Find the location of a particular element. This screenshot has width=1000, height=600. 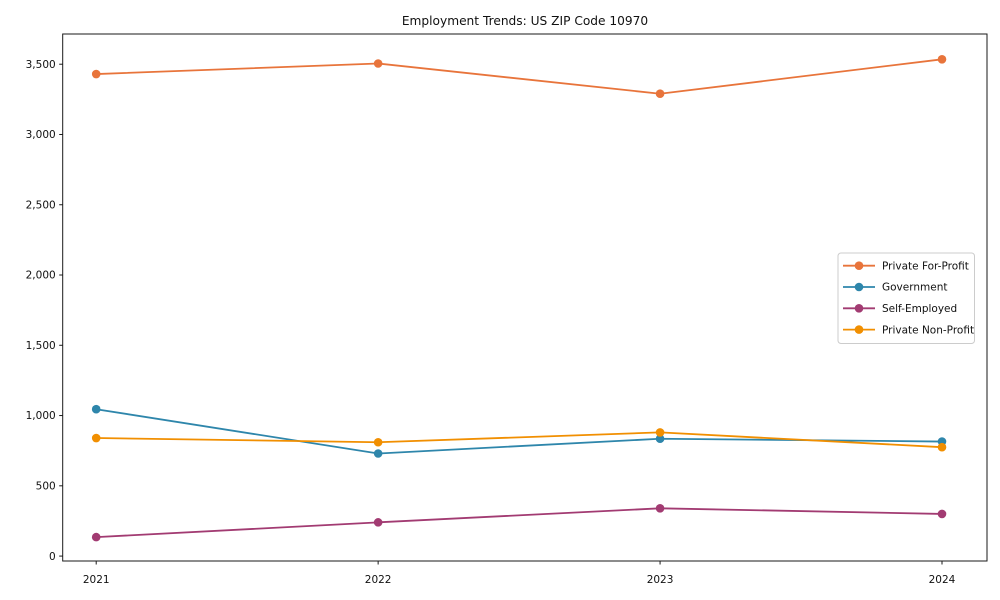

data-point-private-non-profit-2024 is located at coordinates (942, 447).